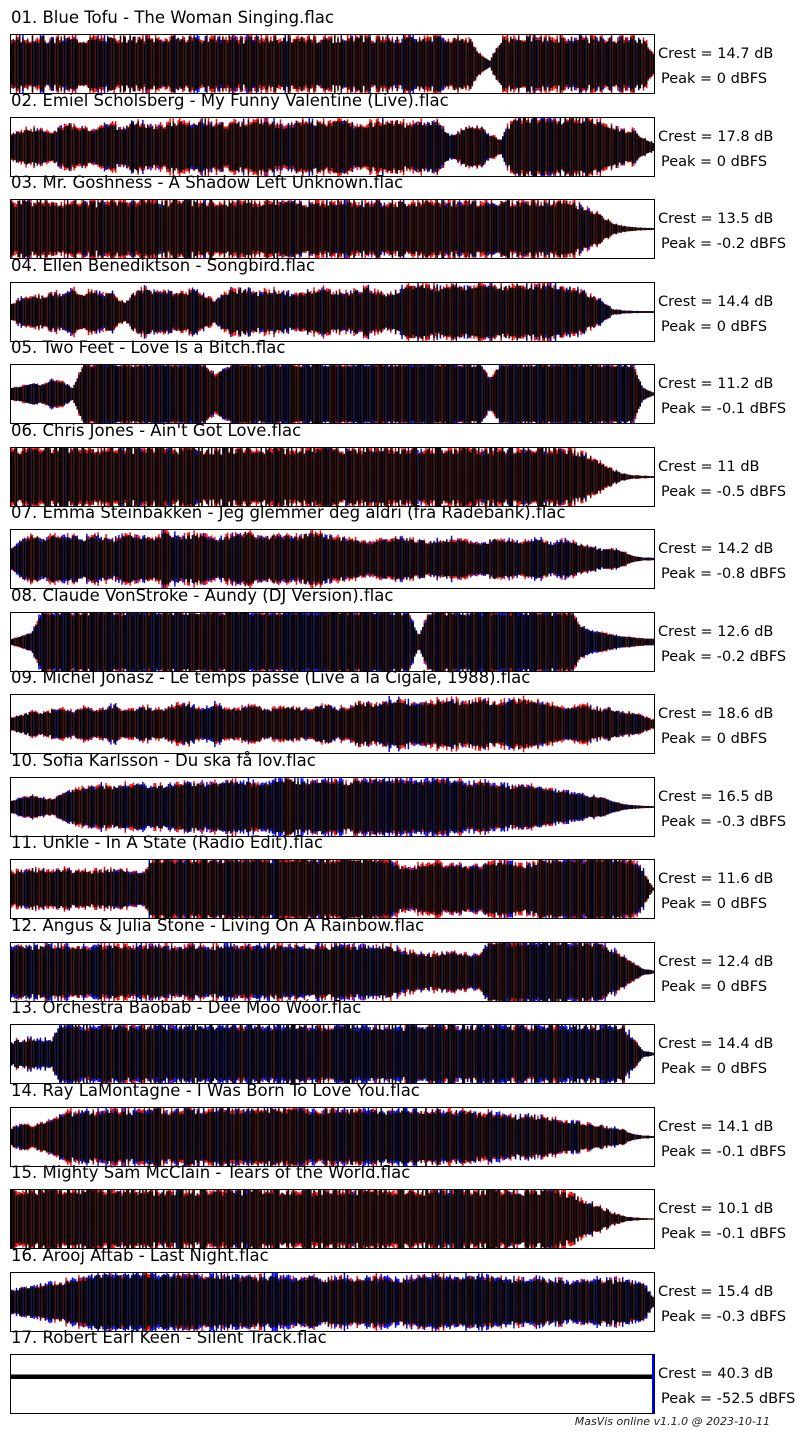 The image size is (800, 1437). I want to click on peak-level-label: Peak = -0.1 dBFS, so click(724, 409).